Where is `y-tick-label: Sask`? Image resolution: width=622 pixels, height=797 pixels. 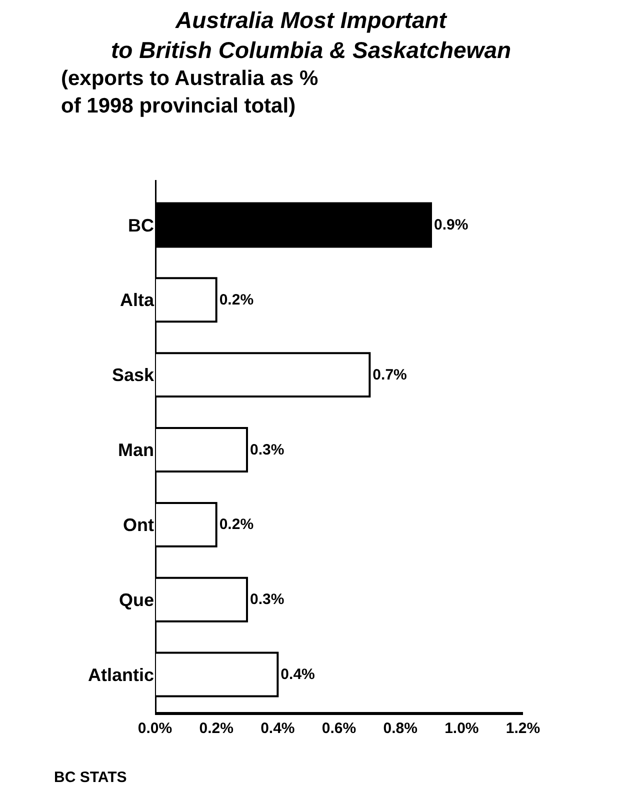
y-tick-label: Sask is located at coordinates (133, 375).